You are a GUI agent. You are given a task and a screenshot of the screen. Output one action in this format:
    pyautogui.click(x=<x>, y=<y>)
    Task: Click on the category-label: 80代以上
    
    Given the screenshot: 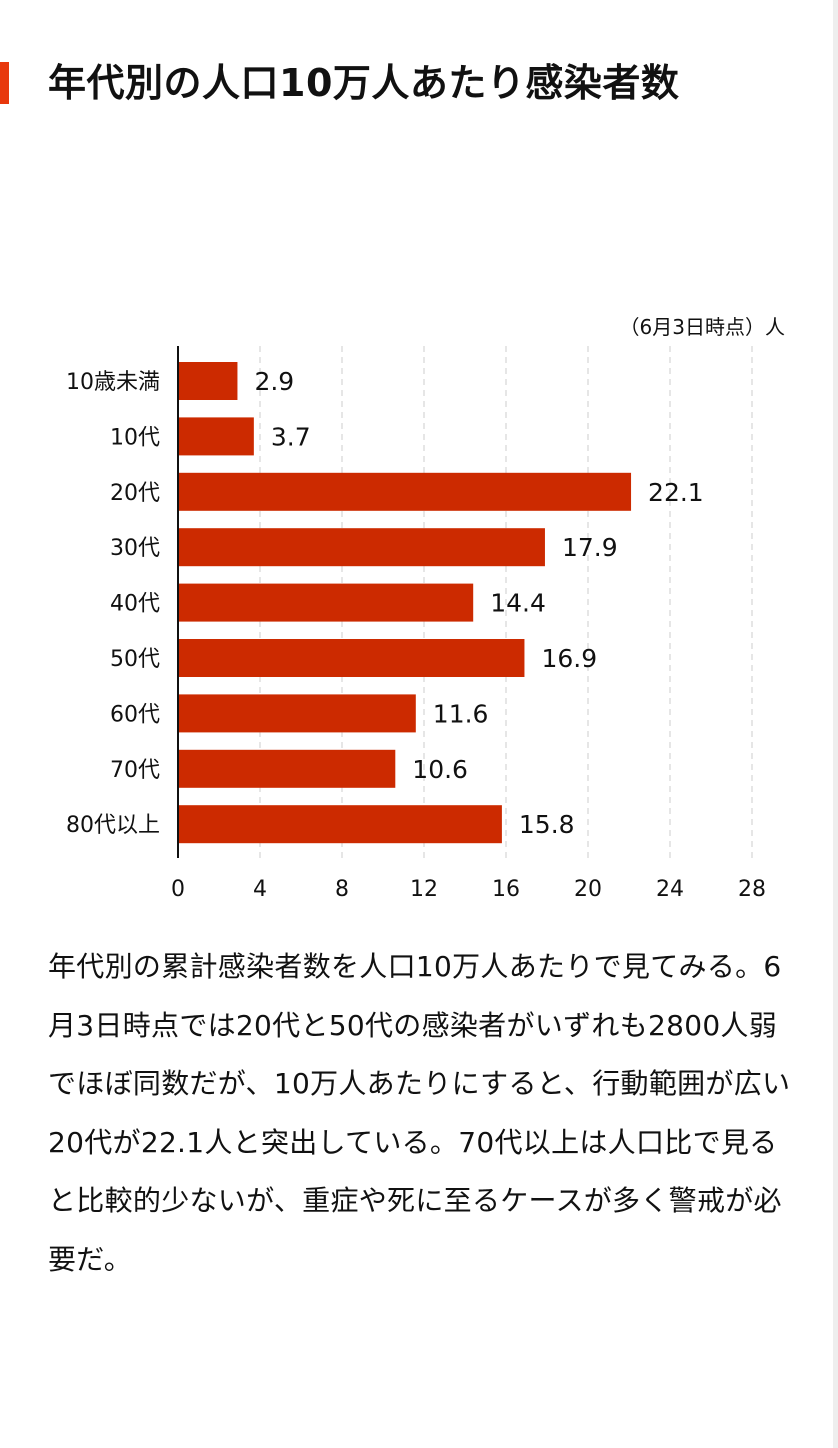 What is the action you would take?
    pyautogui.click(x=113, y=825)
    